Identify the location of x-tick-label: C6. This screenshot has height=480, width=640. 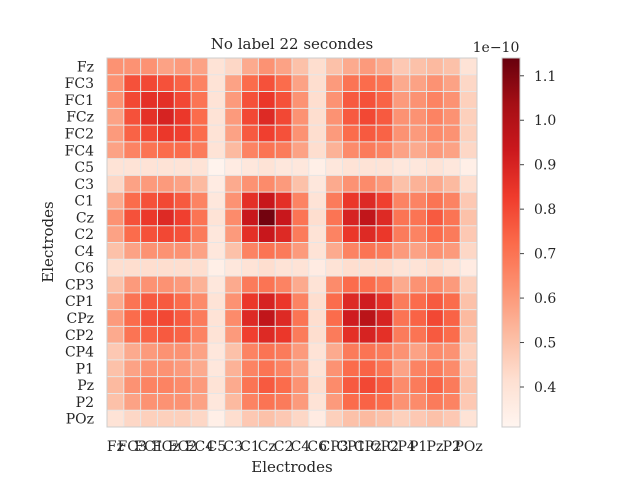
(317, 447).